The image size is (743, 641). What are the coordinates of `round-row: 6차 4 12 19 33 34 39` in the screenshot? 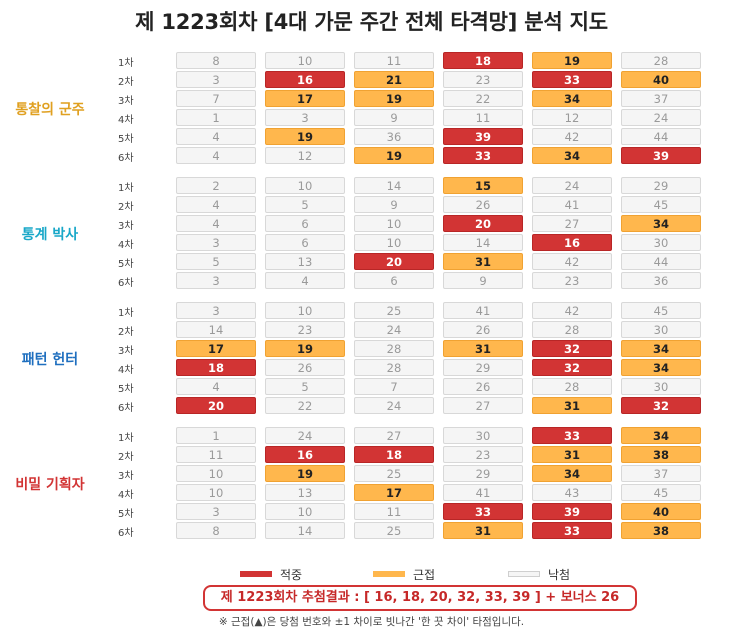 It's located at (371, 156).